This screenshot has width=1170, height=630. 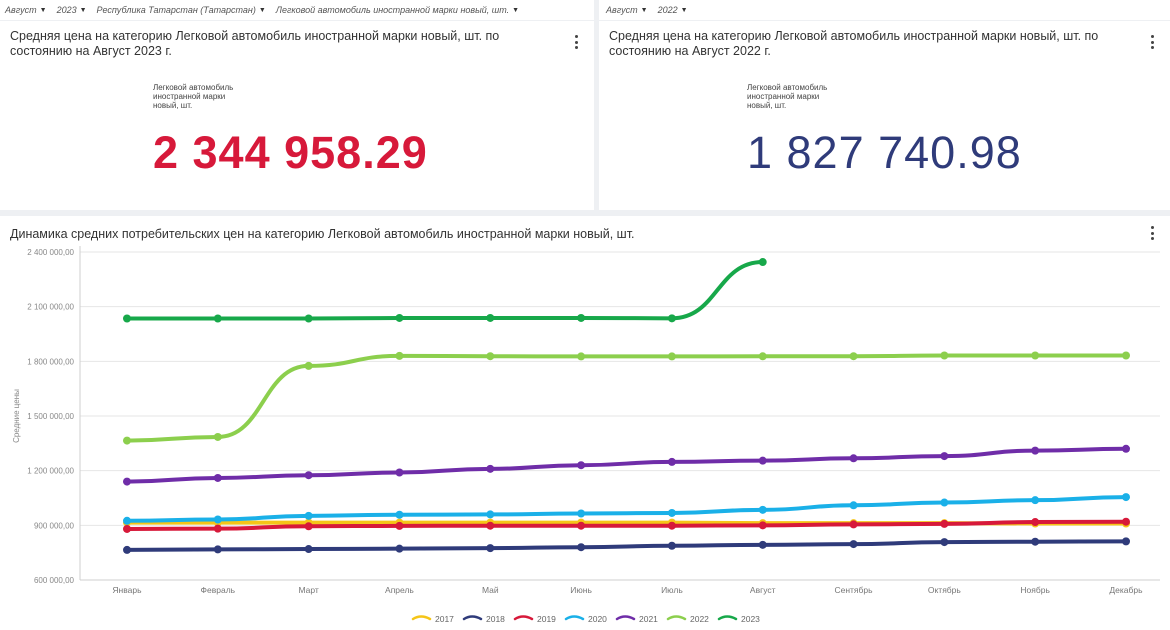 What do you see at coordinates (727, 618) in the screenshot?
I see `legend-swatch-2023` at bounding box center [727, 618].